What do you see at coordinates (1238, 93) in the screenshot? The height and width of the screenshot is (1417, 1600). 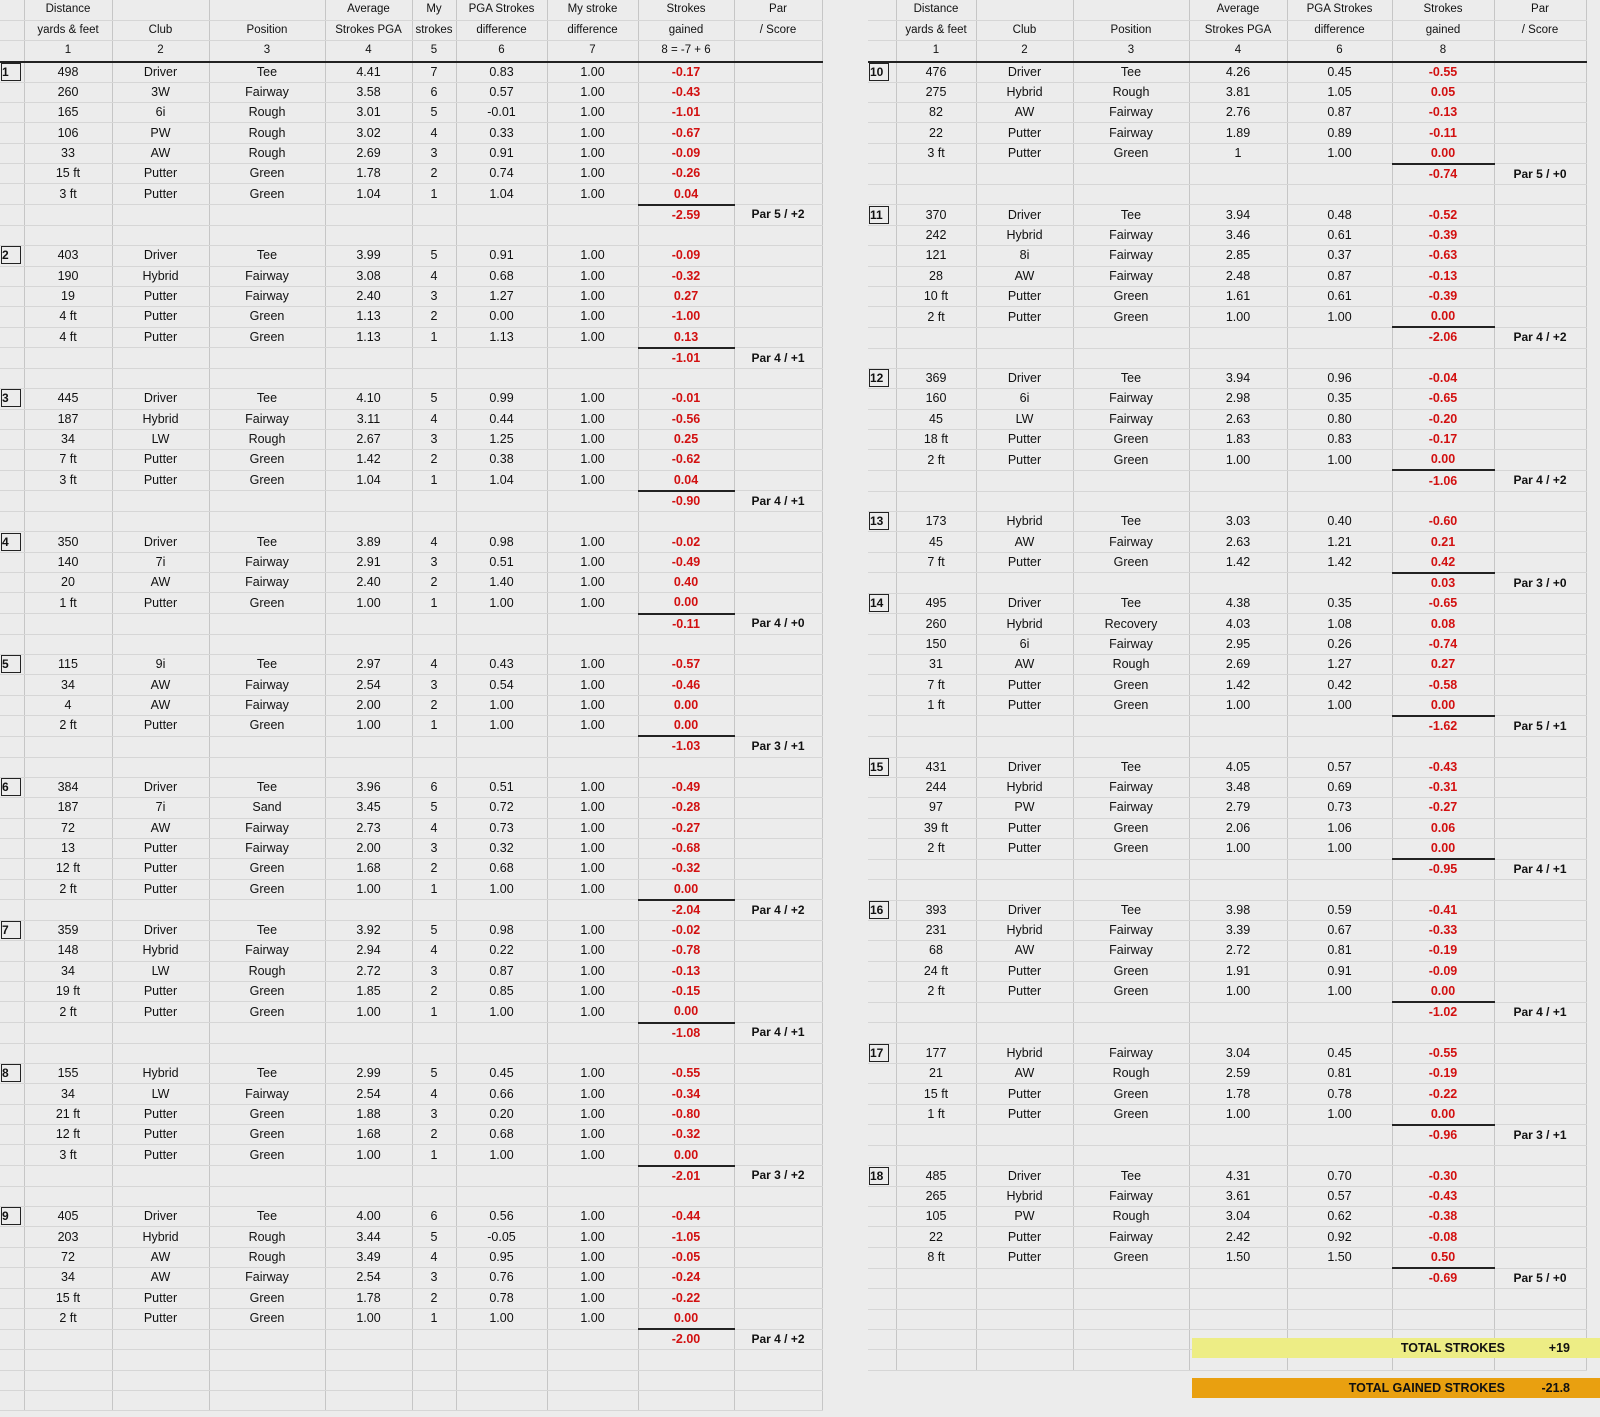 I see `data-cell: 3.81` at bounding box center [1238, 93].